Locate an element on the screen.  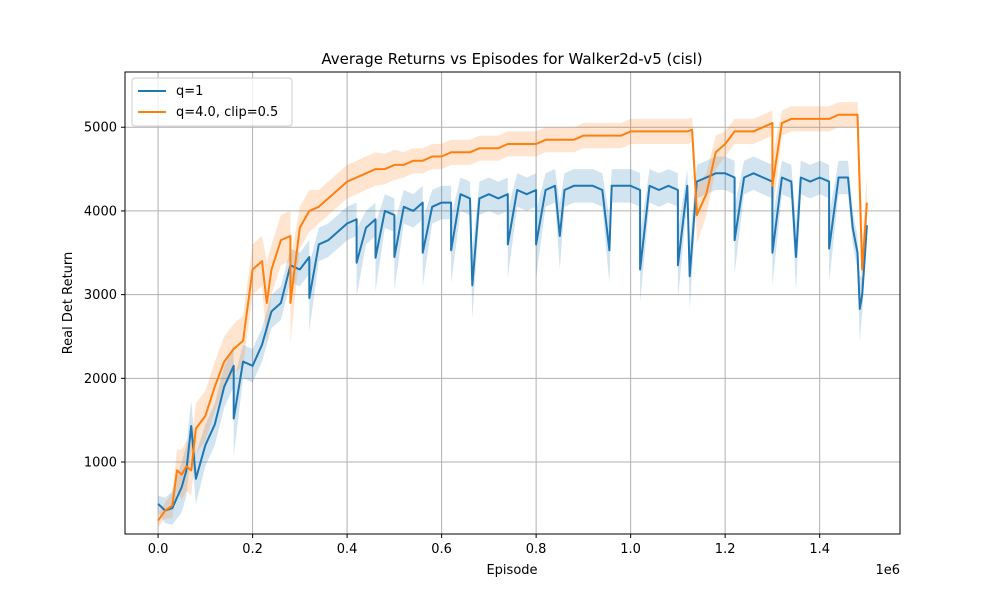
x-tick-label: 1.0 is located at coordinates (630, 549).